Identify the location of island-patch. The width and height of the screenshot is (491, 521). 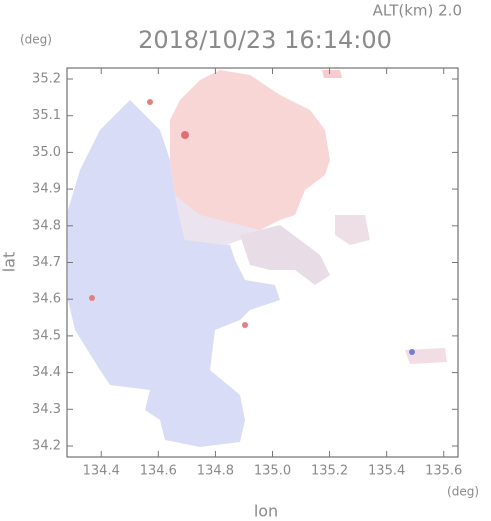
(426, 356).